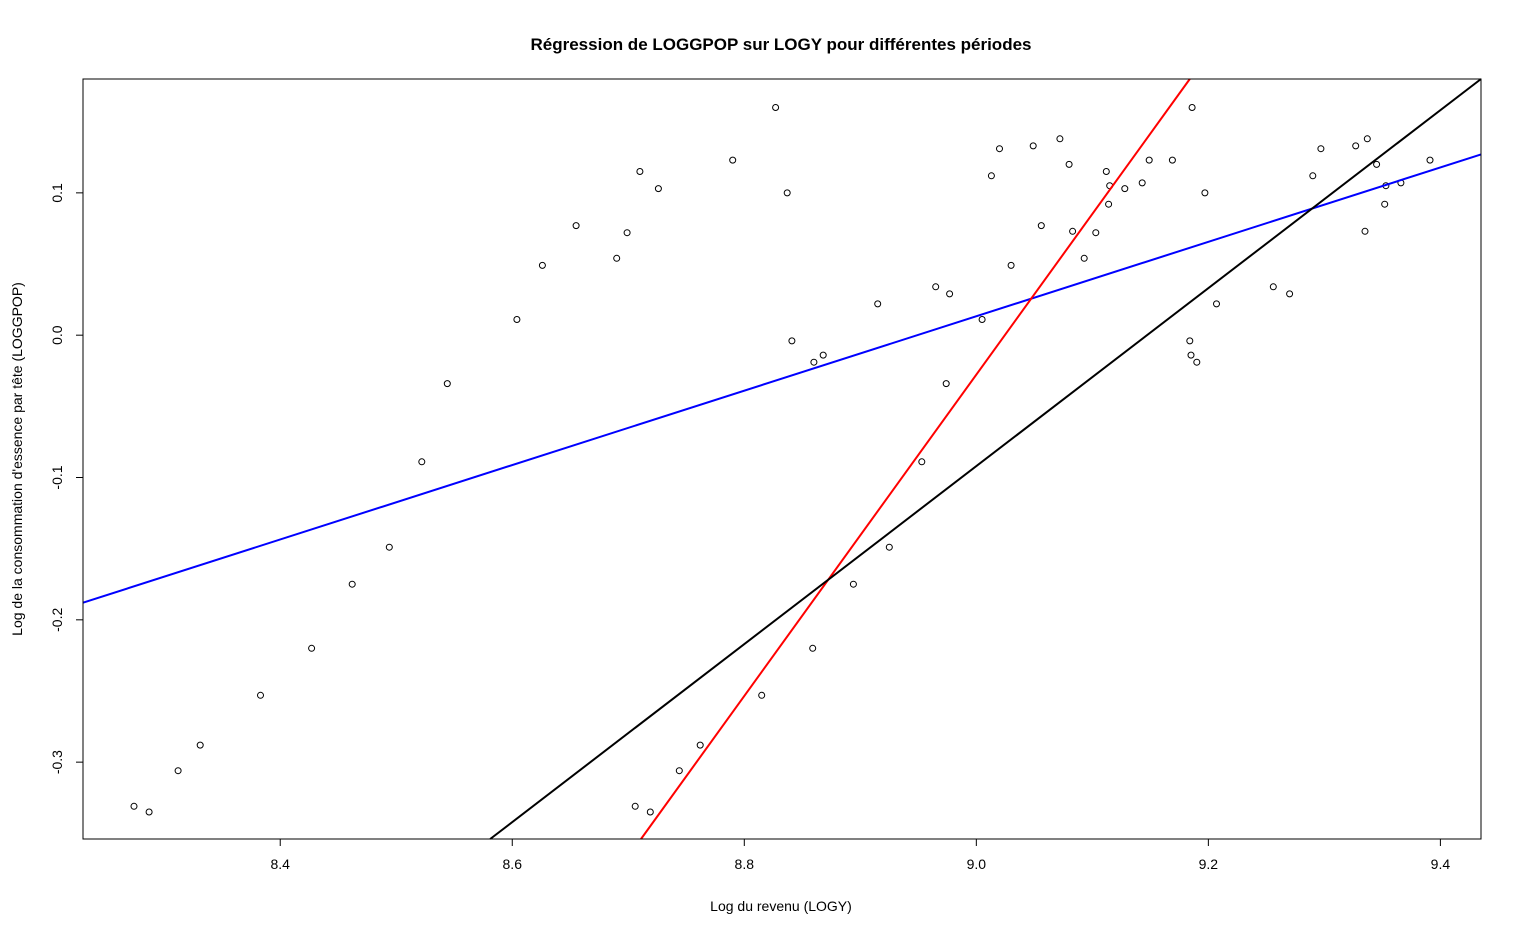  Describe the element at coordinates (57, 762) in the screenshot. I see `y-tick-label: -0.3` at that location.